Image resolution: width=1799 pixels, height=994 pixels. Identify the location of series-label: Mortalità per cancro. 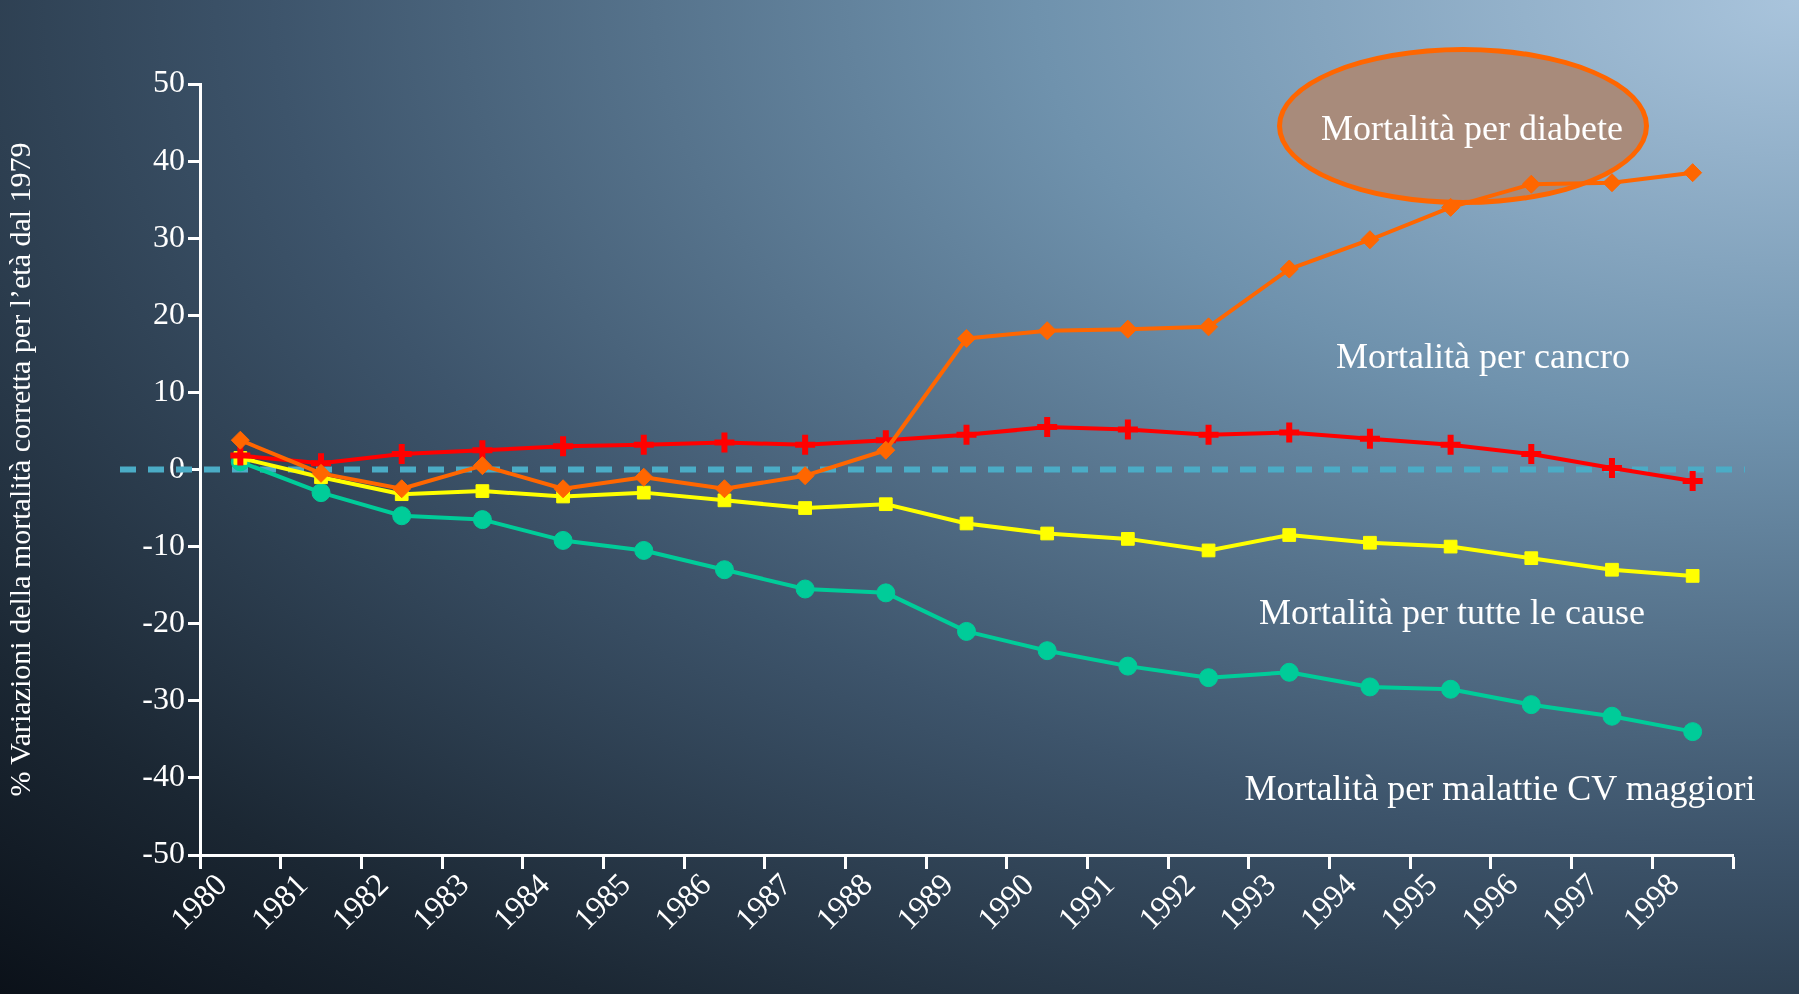
(1483, 356).